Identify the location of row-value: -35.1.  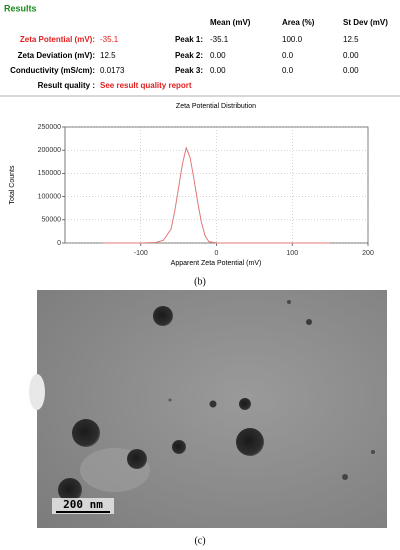
(109, 39).